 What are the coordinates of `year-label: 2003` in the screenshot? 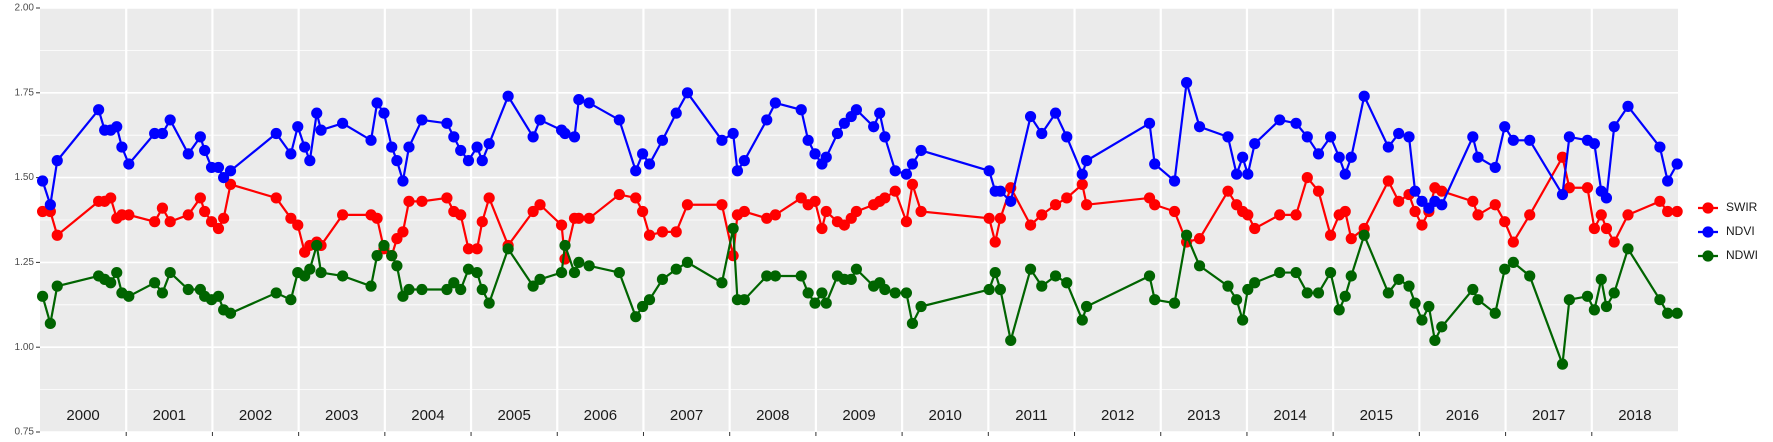 It's located at (341, 415).